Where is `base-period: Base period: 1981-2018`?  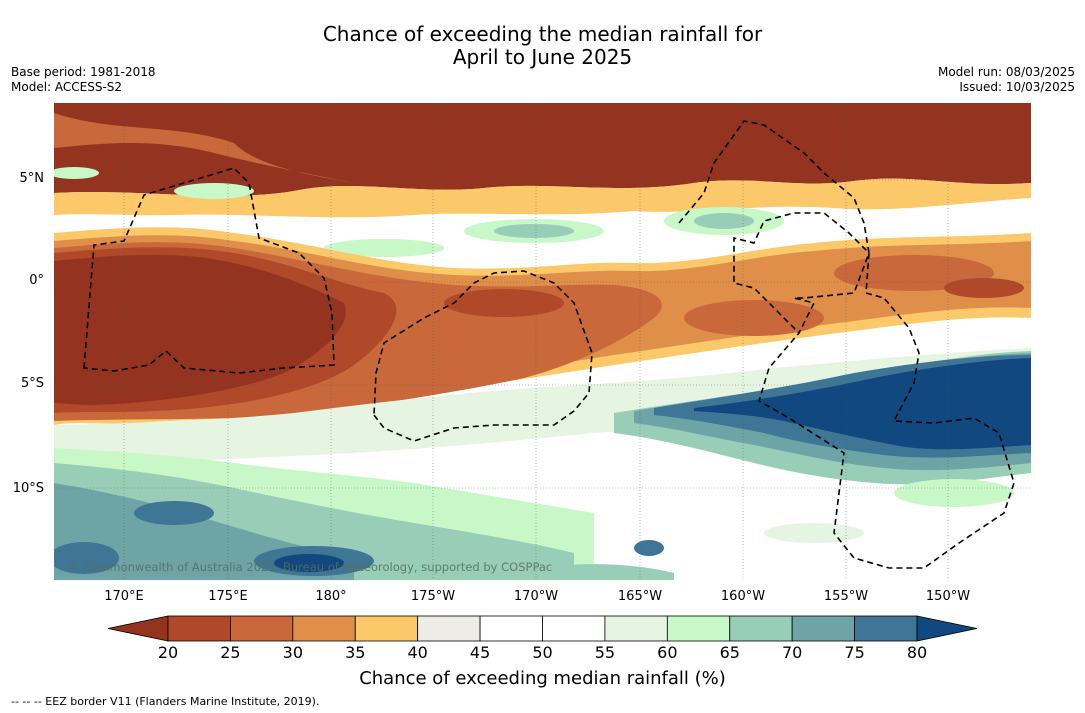 base-period: Base period: 1981-2018 is located at coordinates (83, 72).